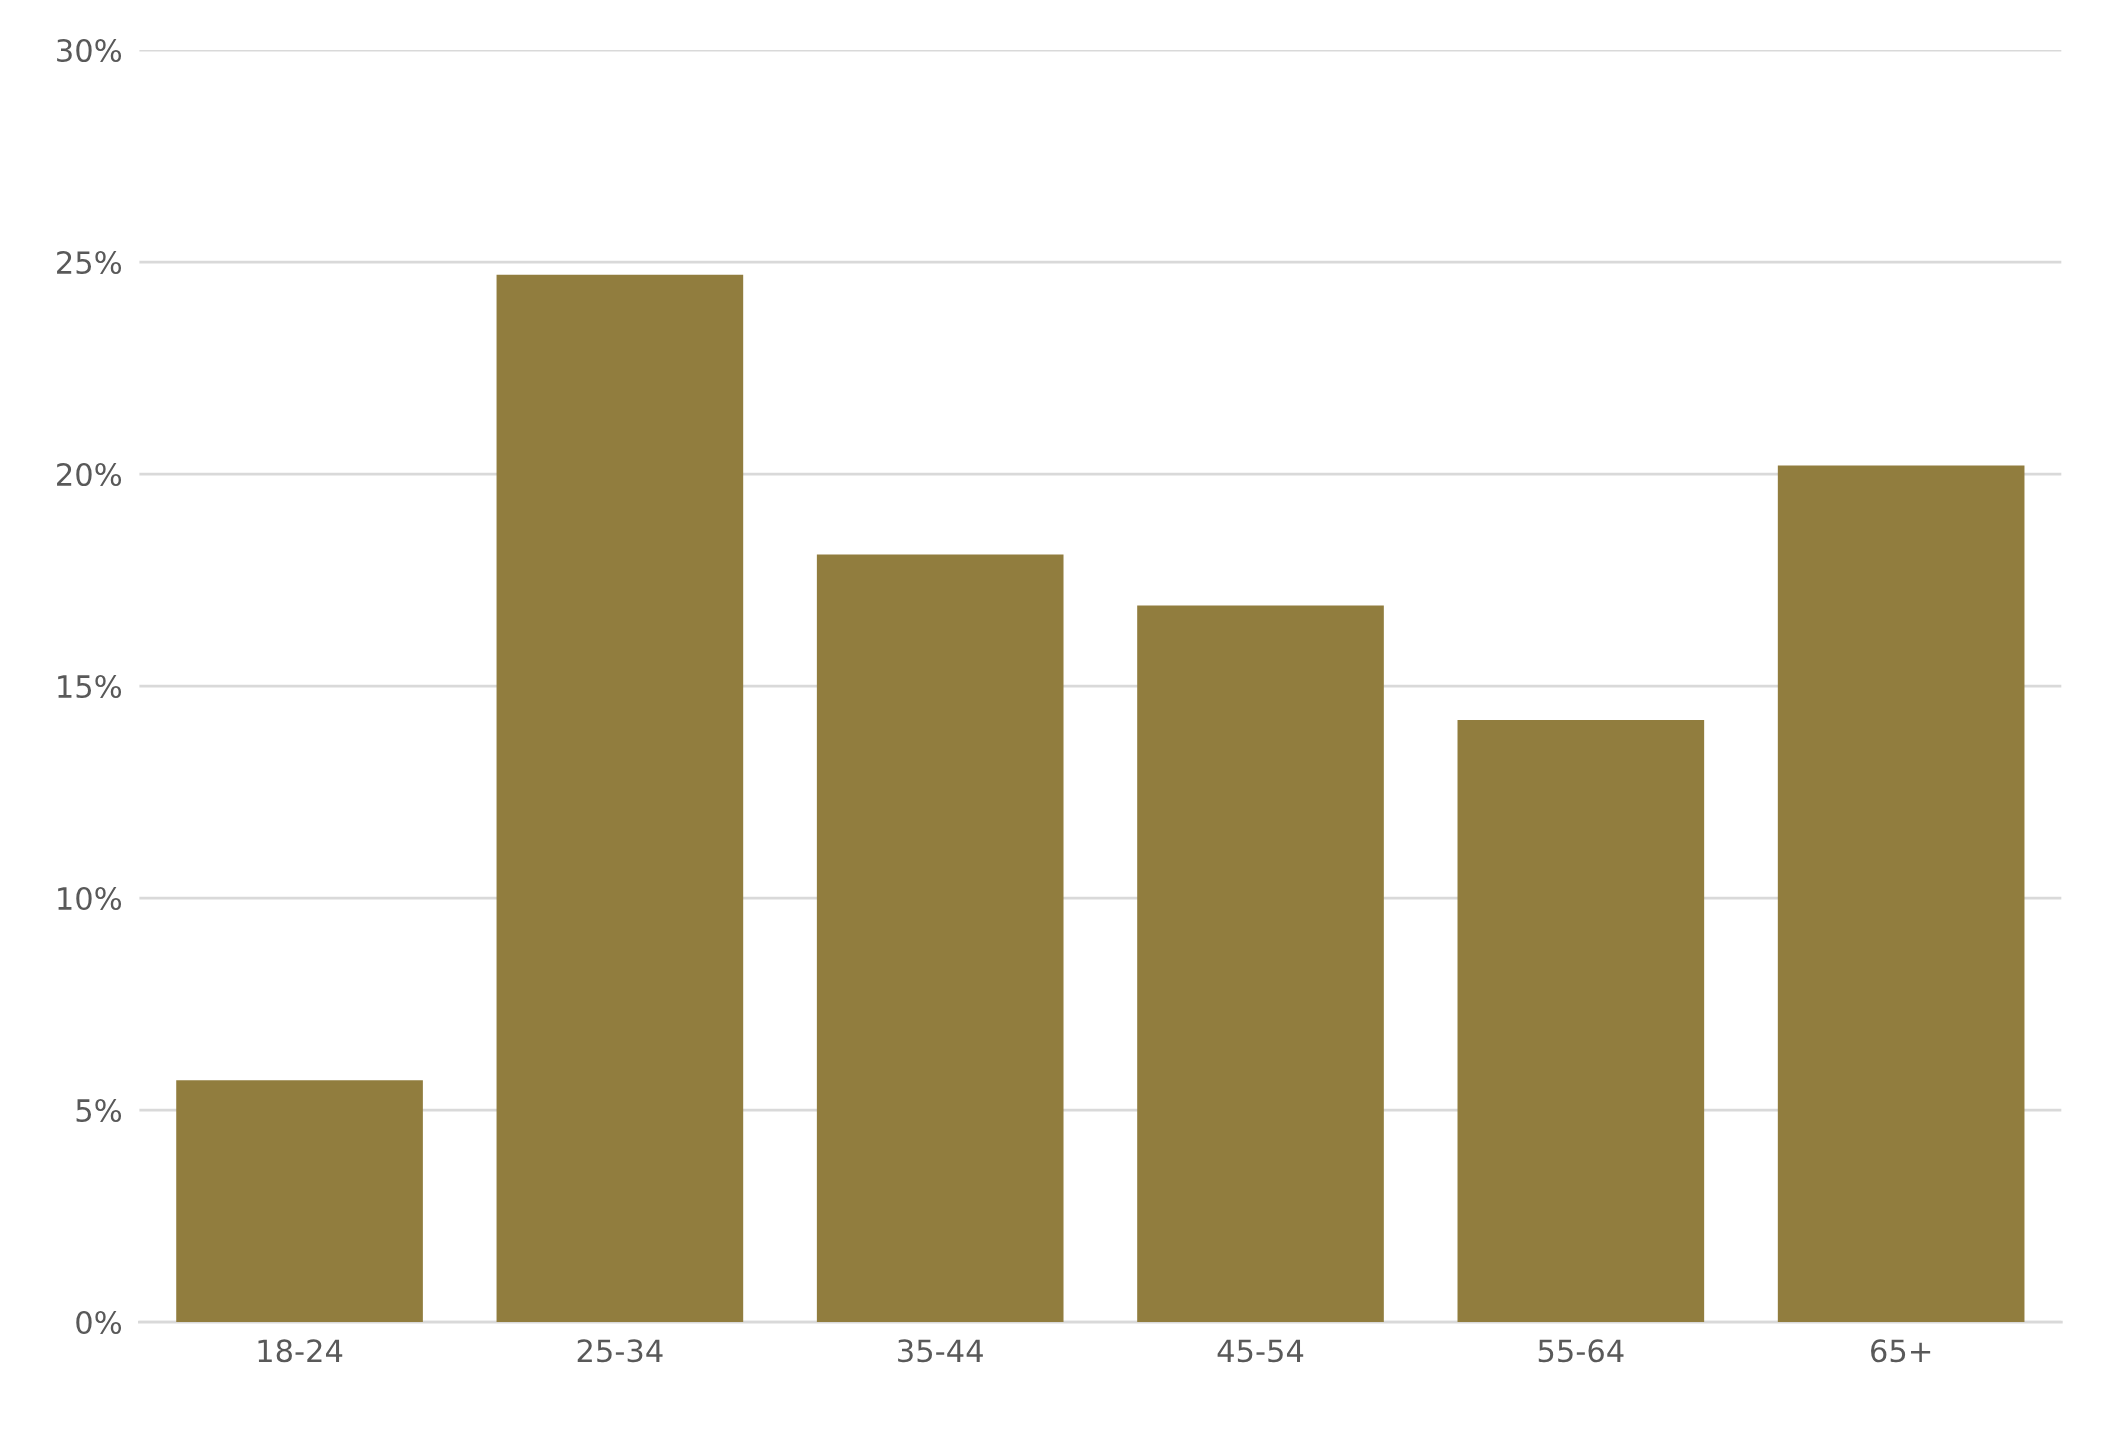  Describe the element at coordinates (99, 1322) in the screenshot. I see `y-tick-label: 0%` at that location.